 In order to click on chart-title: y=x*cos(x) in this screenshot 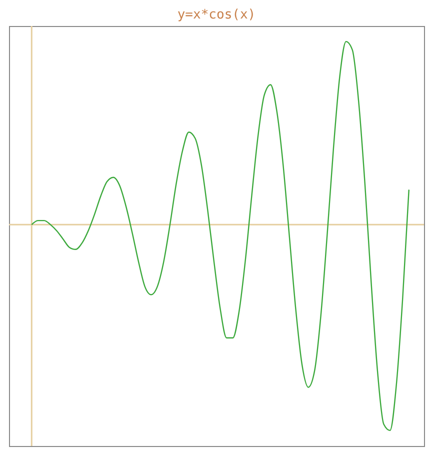, I will do `click(216, 14)`.